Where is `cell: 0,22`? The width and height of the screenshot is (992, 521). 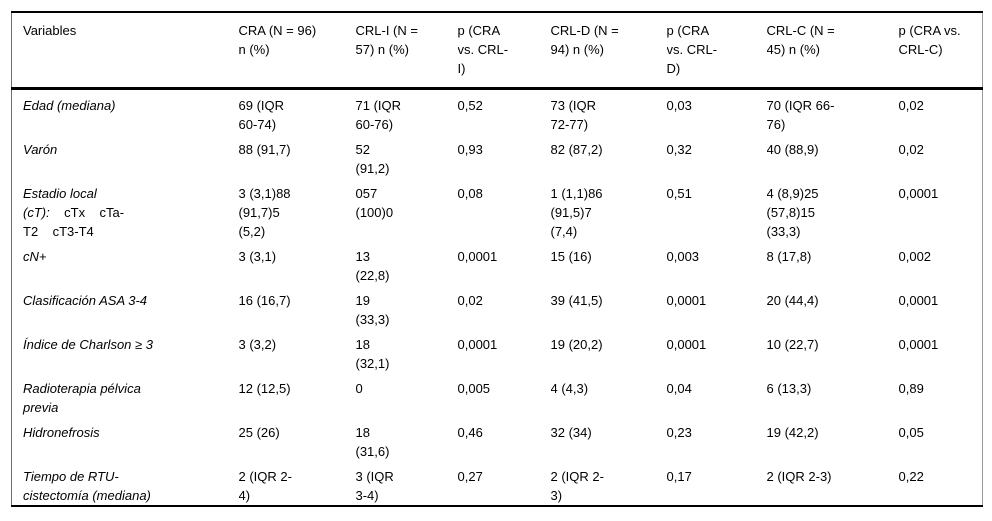 cell: 0,22 is located at coordinates (911, 476).